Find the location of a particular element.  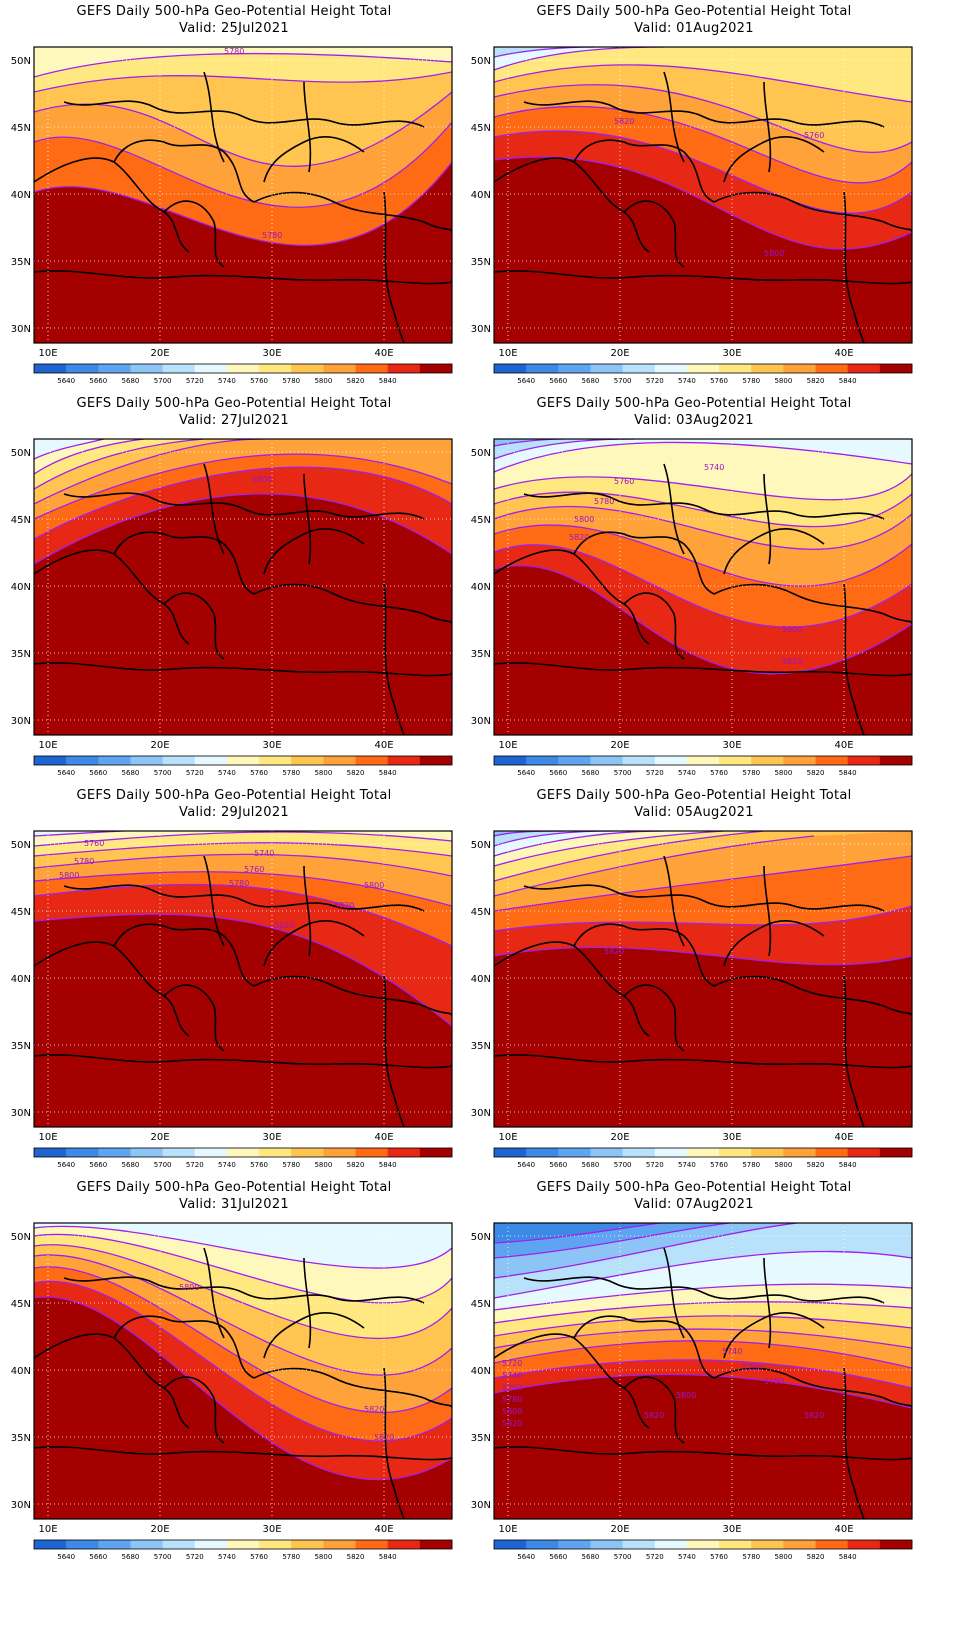

colorbar-frame is located at coordinates (703, 760).